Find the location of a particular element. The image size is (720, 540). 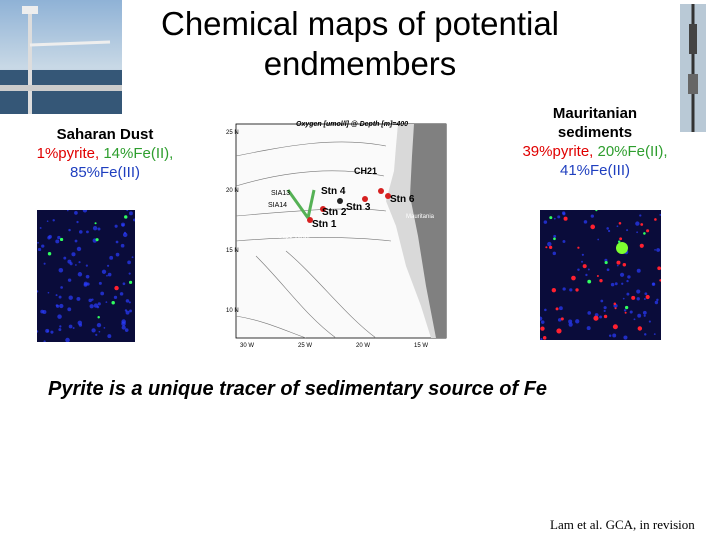

lat-label: 25 N is located at coordinates (232, 133).